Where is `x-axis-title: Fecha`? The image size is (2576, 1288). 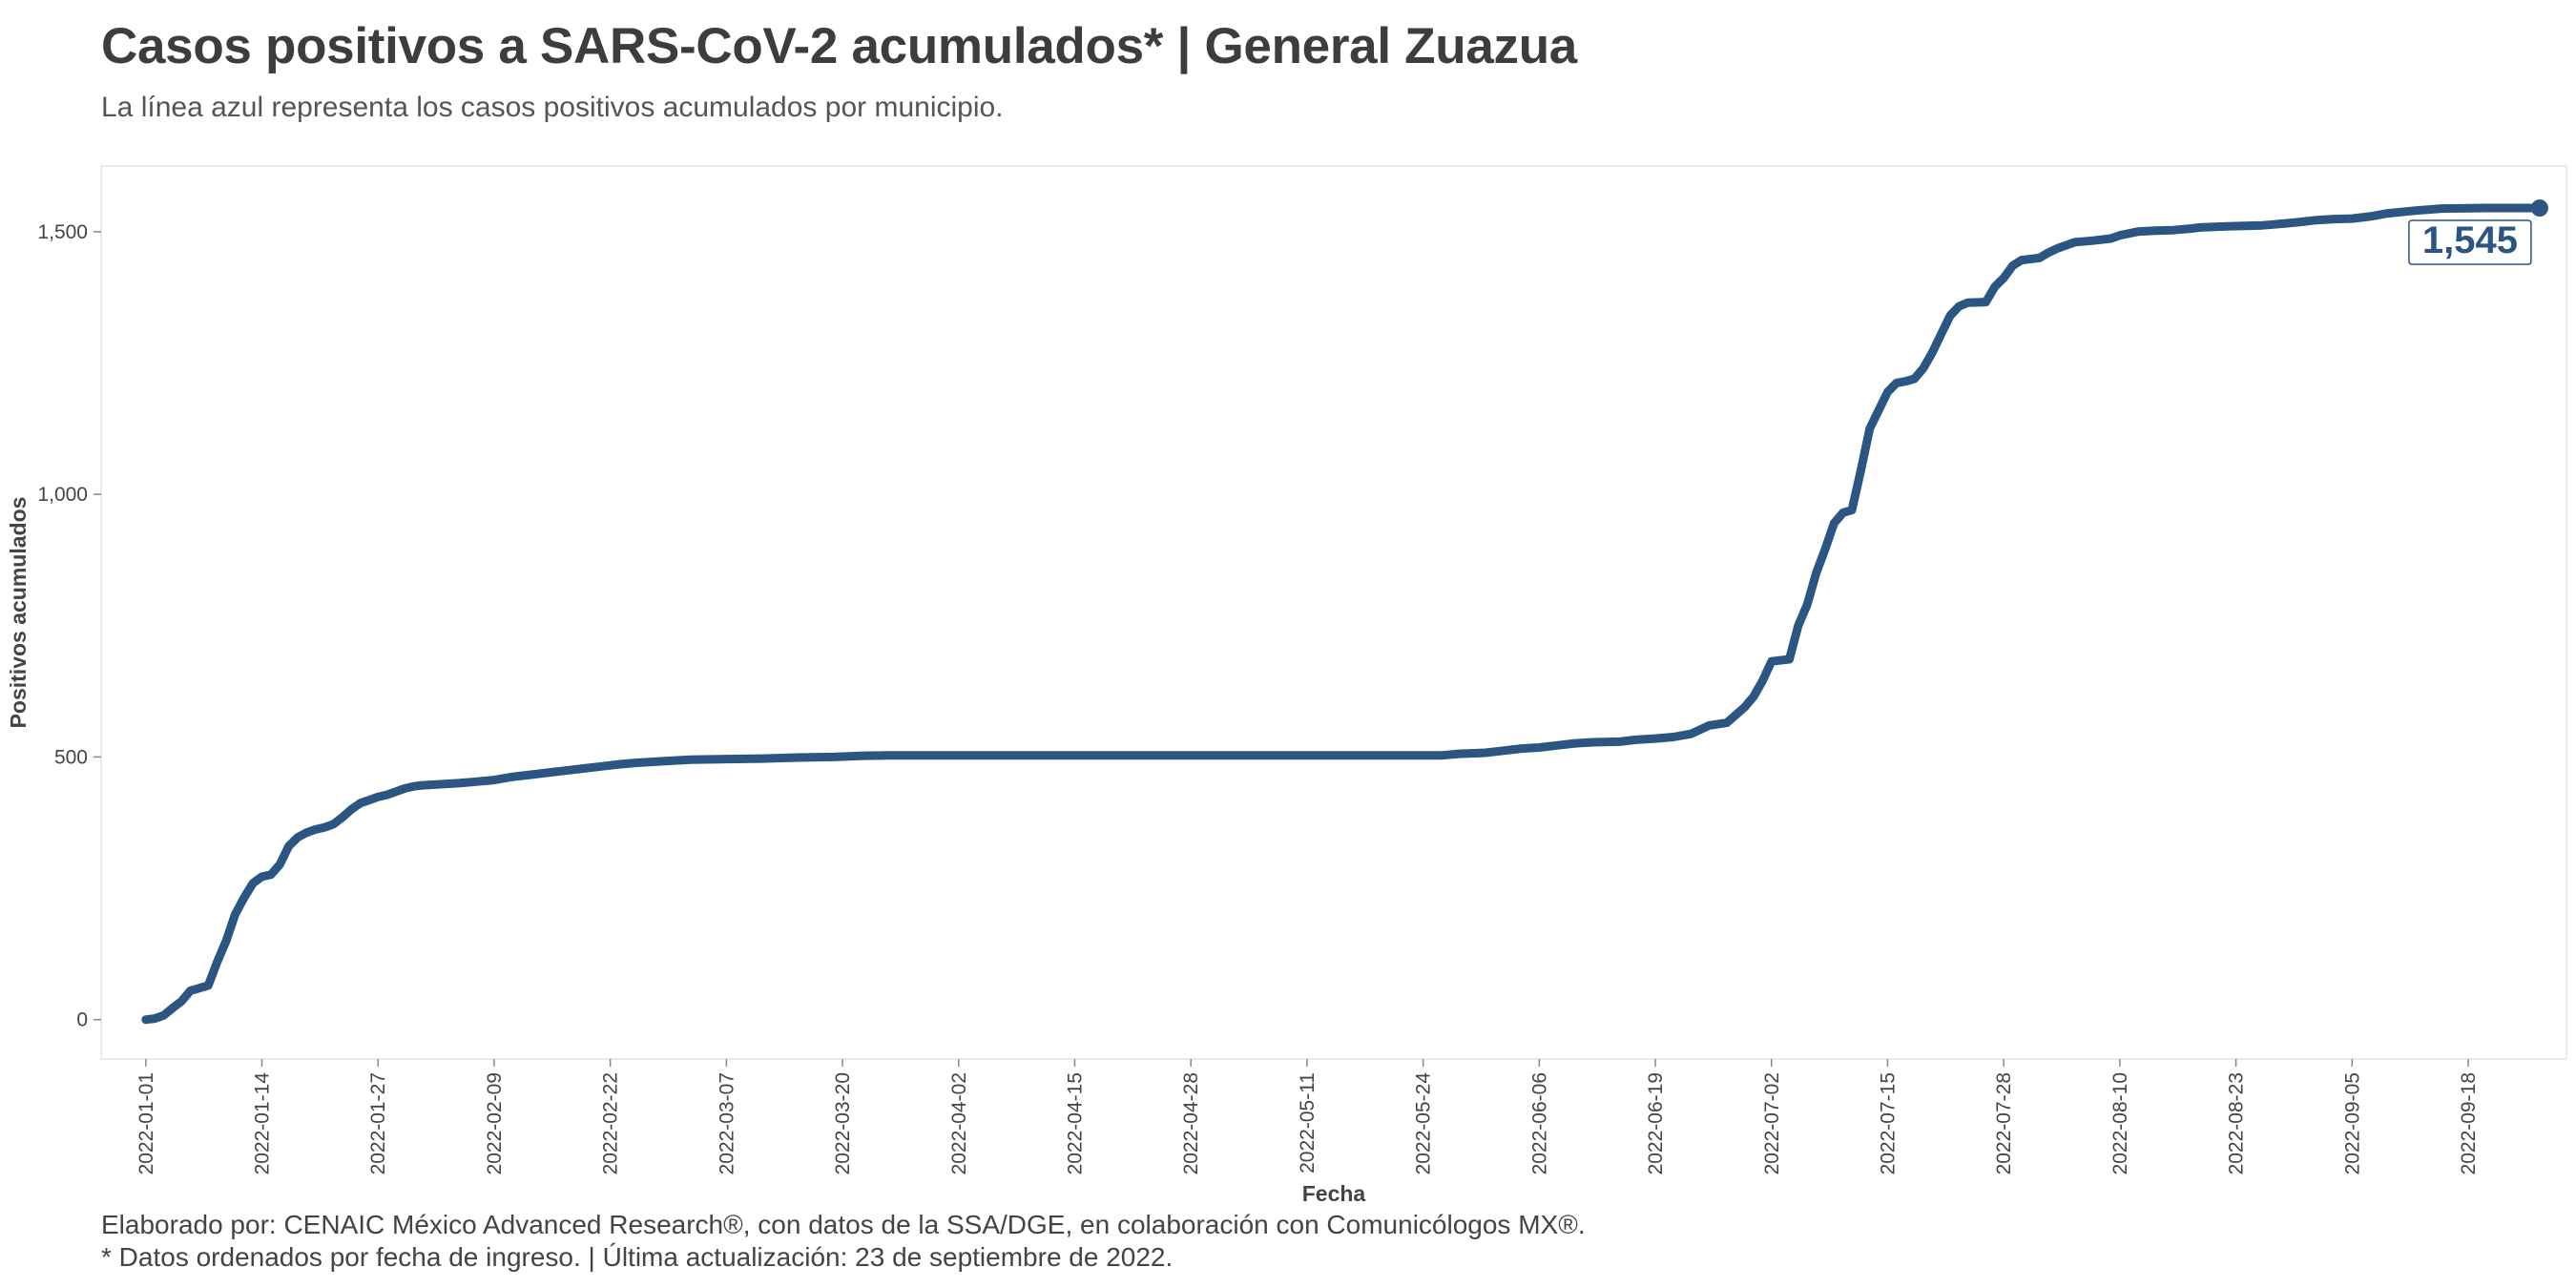
x-axis-title: Fecha is located at coordinates (1334, 1193).